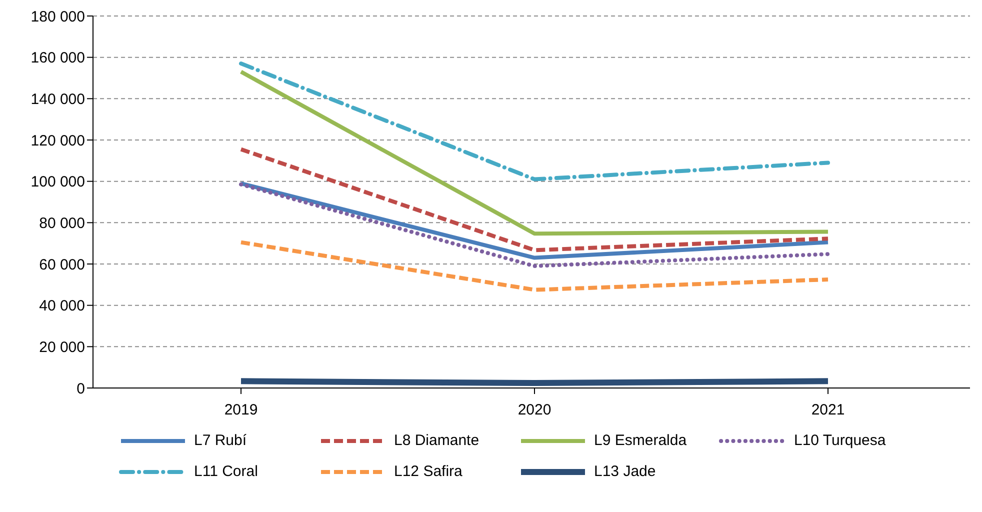  Describe the element at coordinates (226, 471) in the screenshot. I see `legend-label: L11 Coral` at that location.